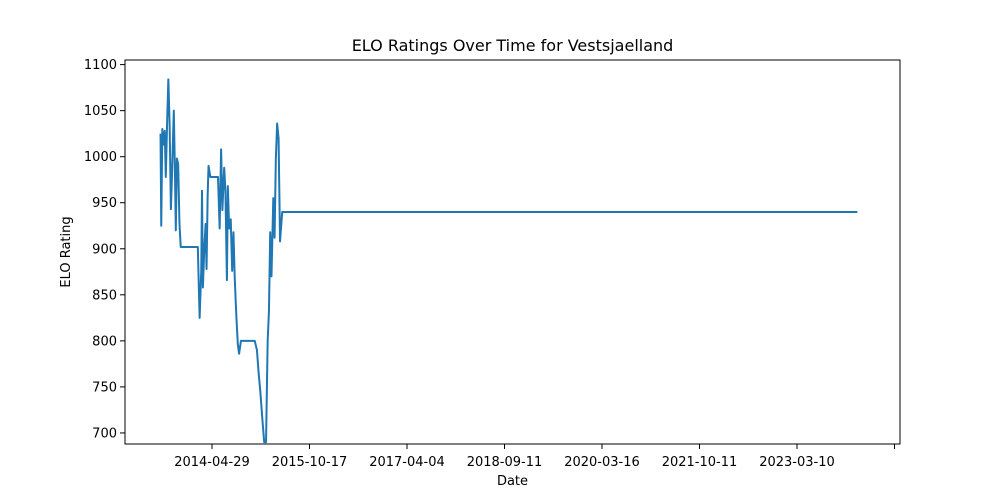 This screenshot has width=1000, height=500. What do you see at coordinates (104, 203) in the screenshot?
I see `y-tick-label: 950` at bounding box center [104, 203].